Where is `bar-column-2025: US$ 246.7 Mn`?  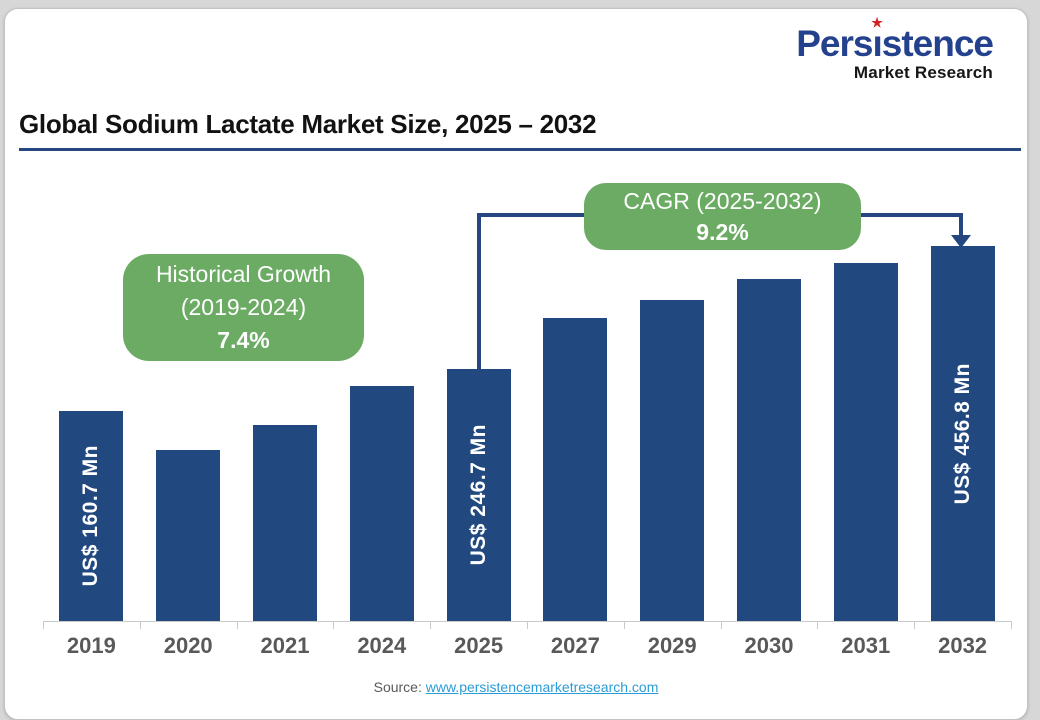
bar-column-2025: US$ 246.7 Mn is located at coordinates (478, 433).